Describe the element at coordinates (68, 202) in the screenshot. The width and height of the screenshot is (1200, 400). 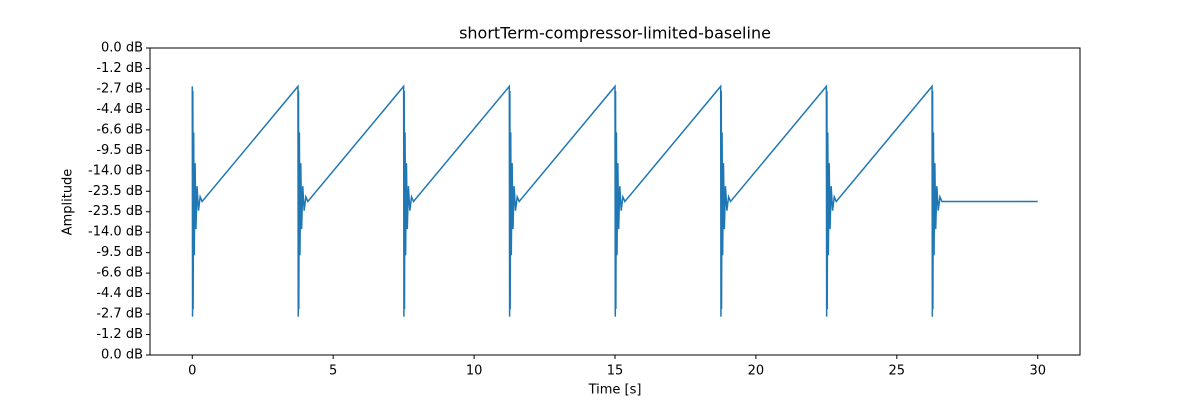
I see `y-axis-label: Amplitude` at that location.